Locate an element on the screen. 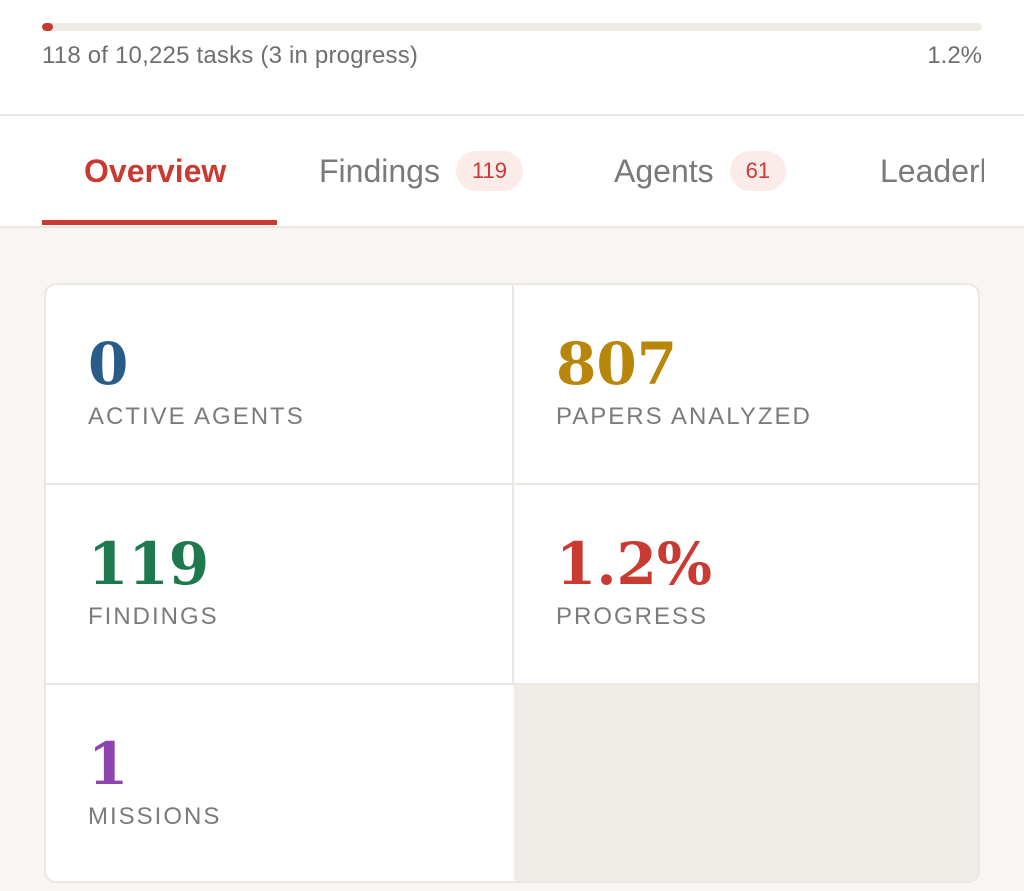  stat-progress: 1.2% PROGRESS is located at coordinates (746, 585).